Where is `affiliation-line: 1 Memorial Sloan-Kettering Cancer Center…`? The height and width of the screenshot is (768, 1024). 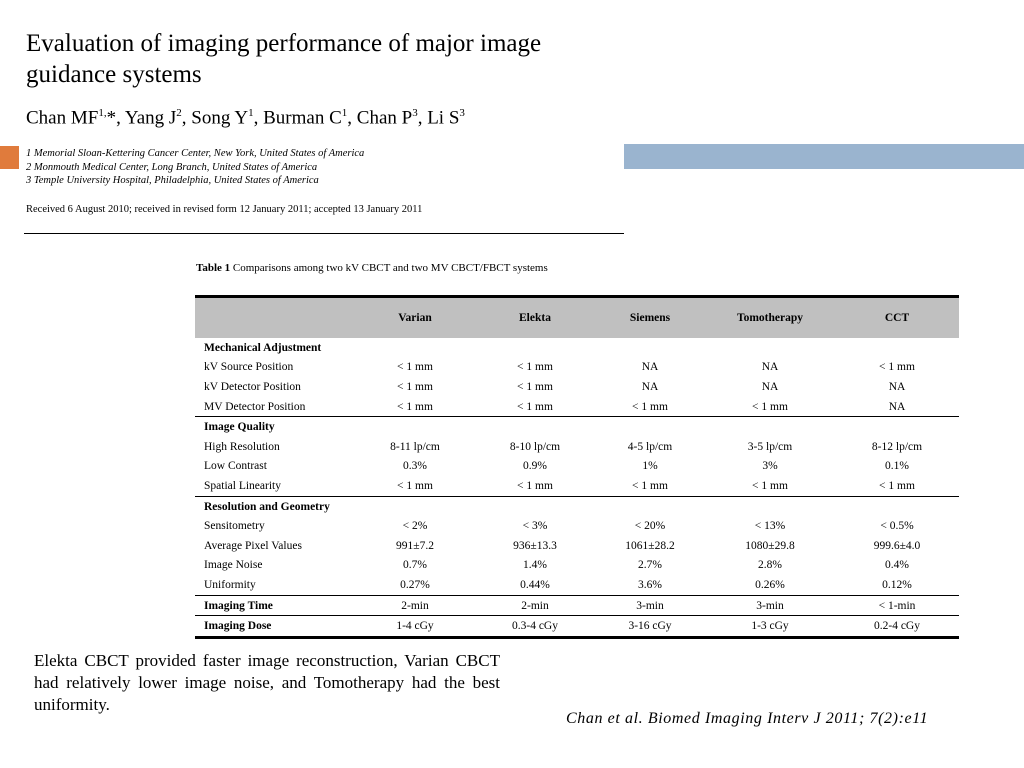
affiliation-line: 1 Memorial Sloan-Kettering Cancer Center… is located at coordinates (195, 153).